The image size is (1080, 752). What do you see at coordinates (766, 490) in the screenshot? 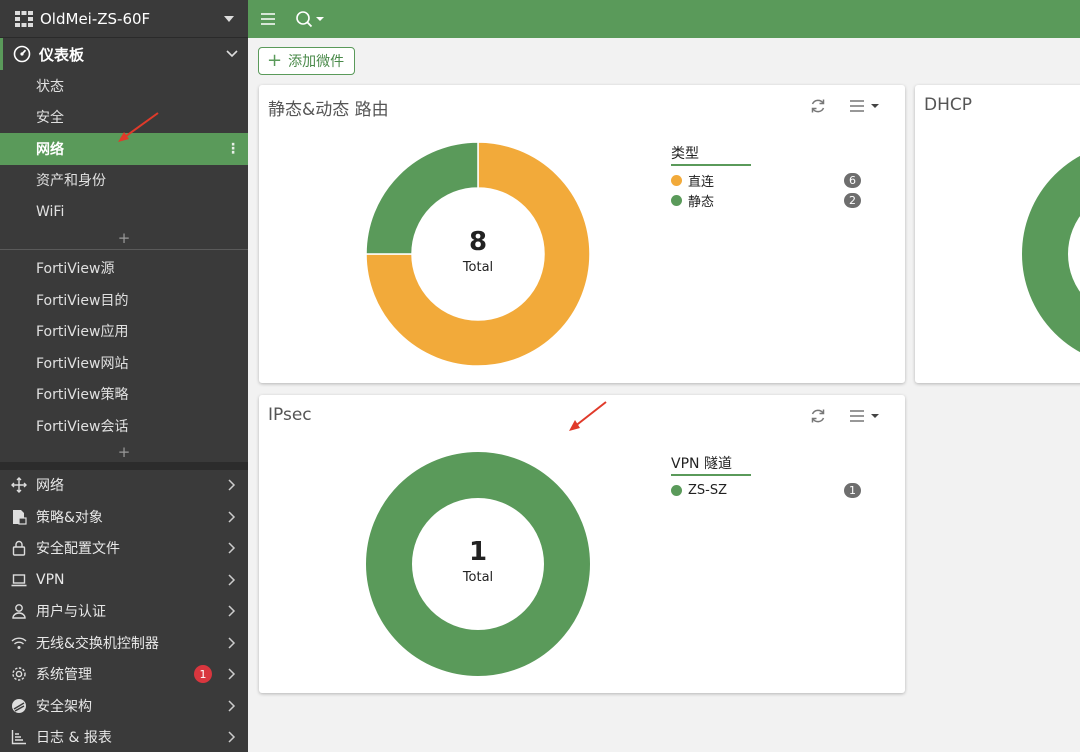
I see `legend-item: ZS-SZ 1` at bounding box center [766, 490].